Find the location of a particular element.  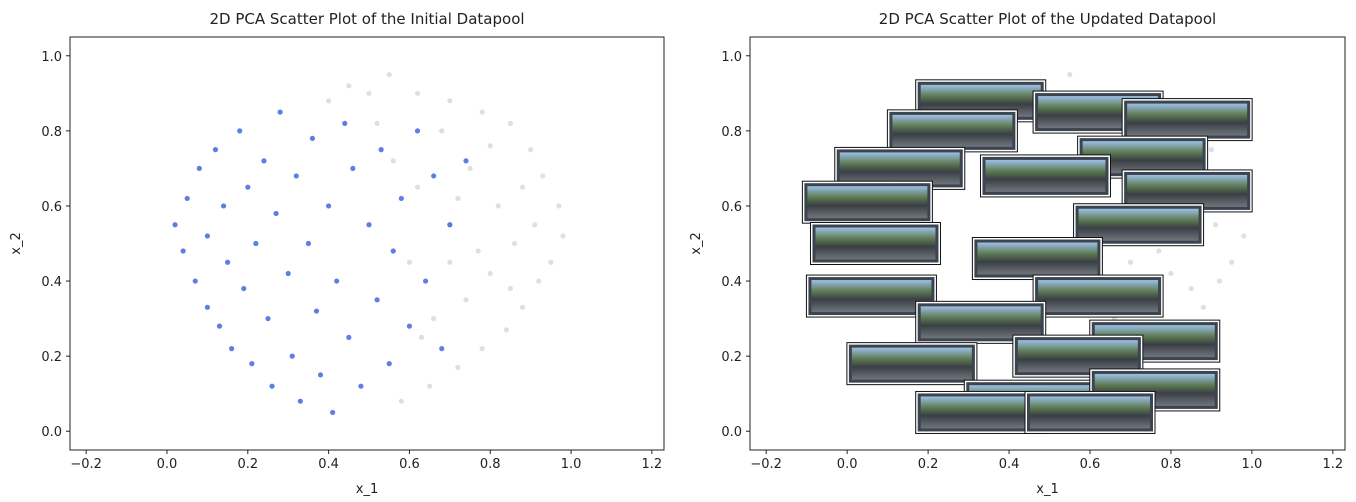

y-tick-label: 0.0 is located at coordinates (51, 432).